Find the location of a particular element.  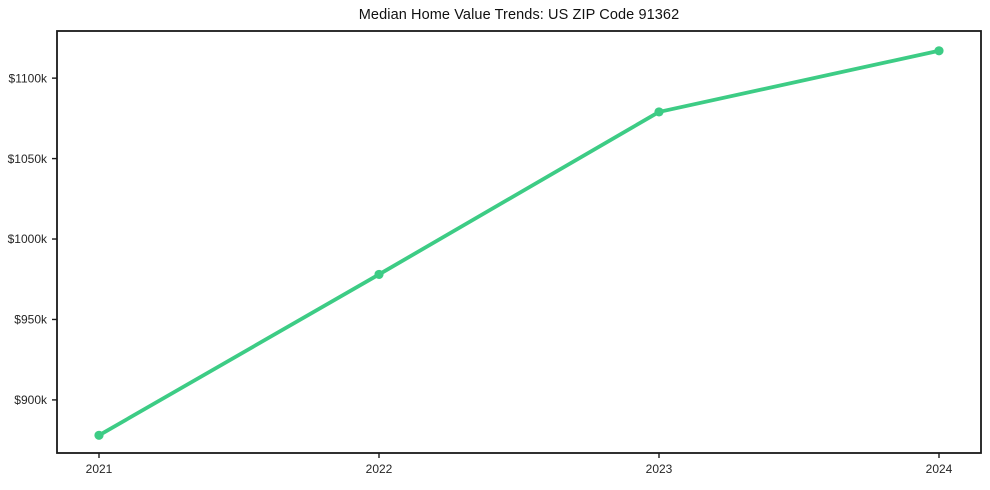

y-tick-label: $1050k is located at coordinates (28, 159).